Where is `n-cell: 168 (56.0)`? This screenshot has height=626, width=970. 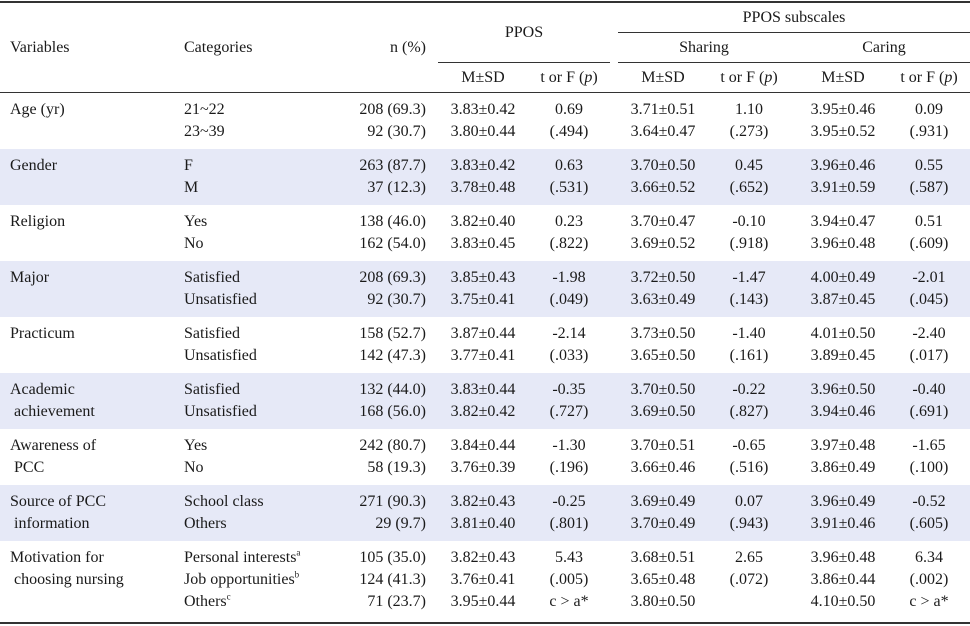
n-cell: 168 (56.0) is located at coordinates (392, 411).